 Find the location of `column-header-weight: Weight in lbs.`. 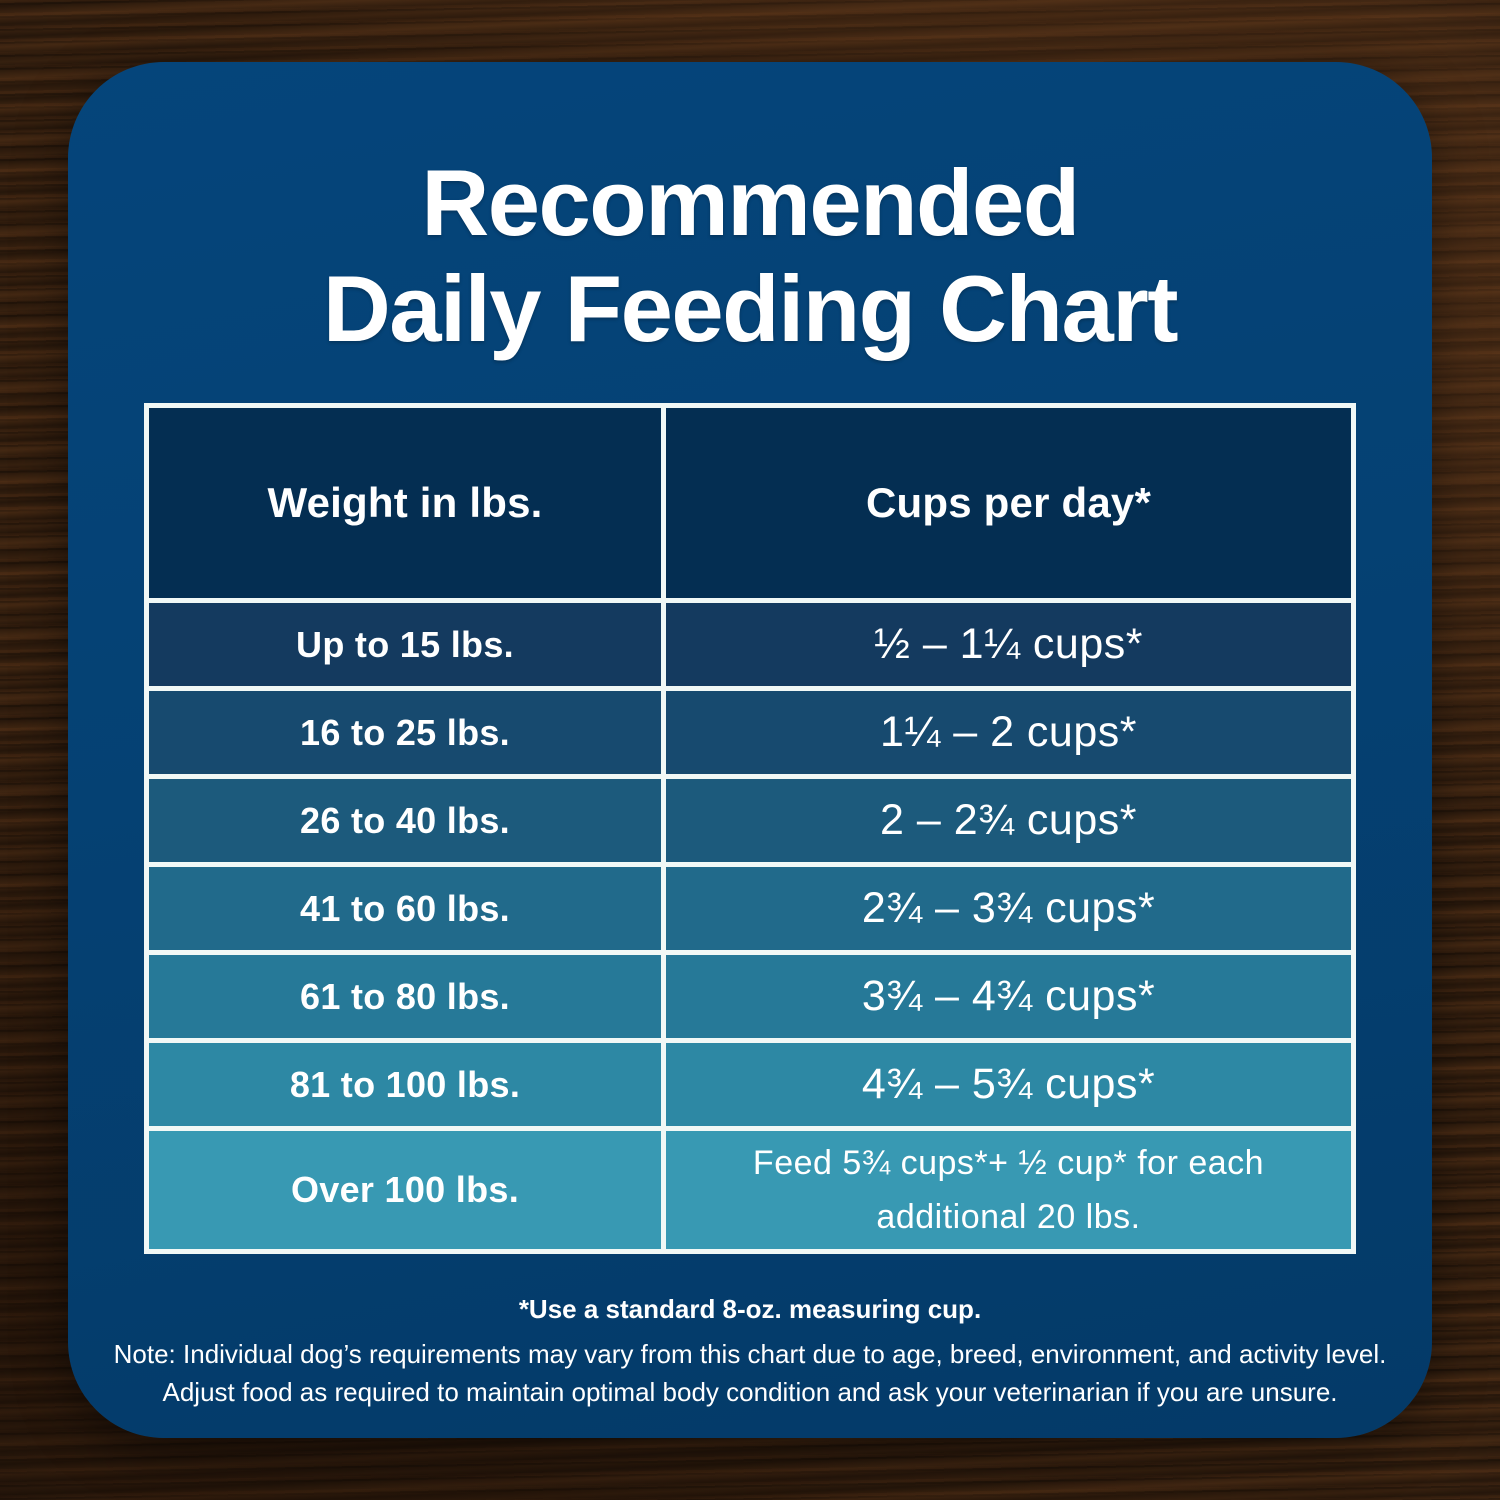

column-header-weight: Weight in lbs. is located at coordinates (405, 503).